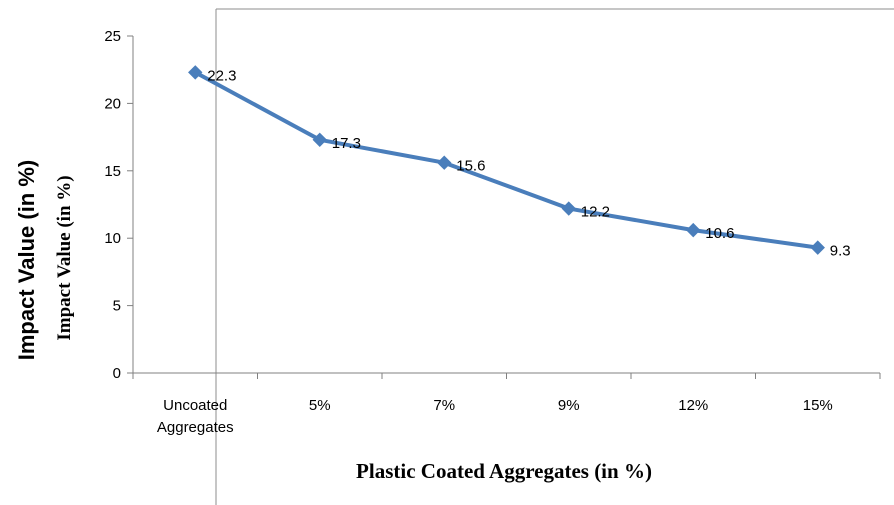 The image size is (894, 505). I want to click on y-tick-label: 10, so click(112, 238).